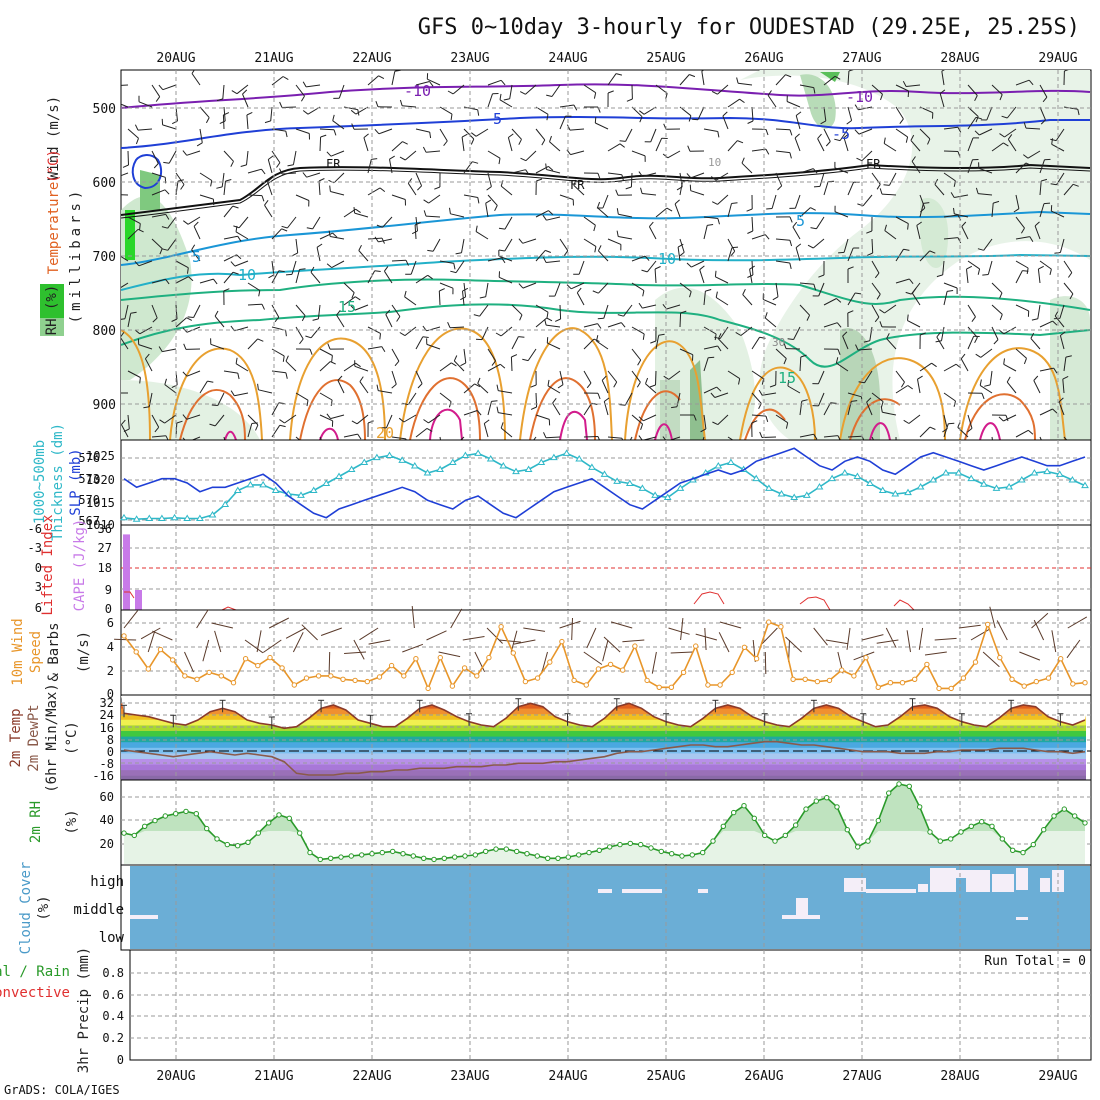 The width and height of the screenshot is (1100, 1100). What do you see at coordinates (603, 722) in the screenshot?
I see `temp-band` at bounding box center [603, 722].